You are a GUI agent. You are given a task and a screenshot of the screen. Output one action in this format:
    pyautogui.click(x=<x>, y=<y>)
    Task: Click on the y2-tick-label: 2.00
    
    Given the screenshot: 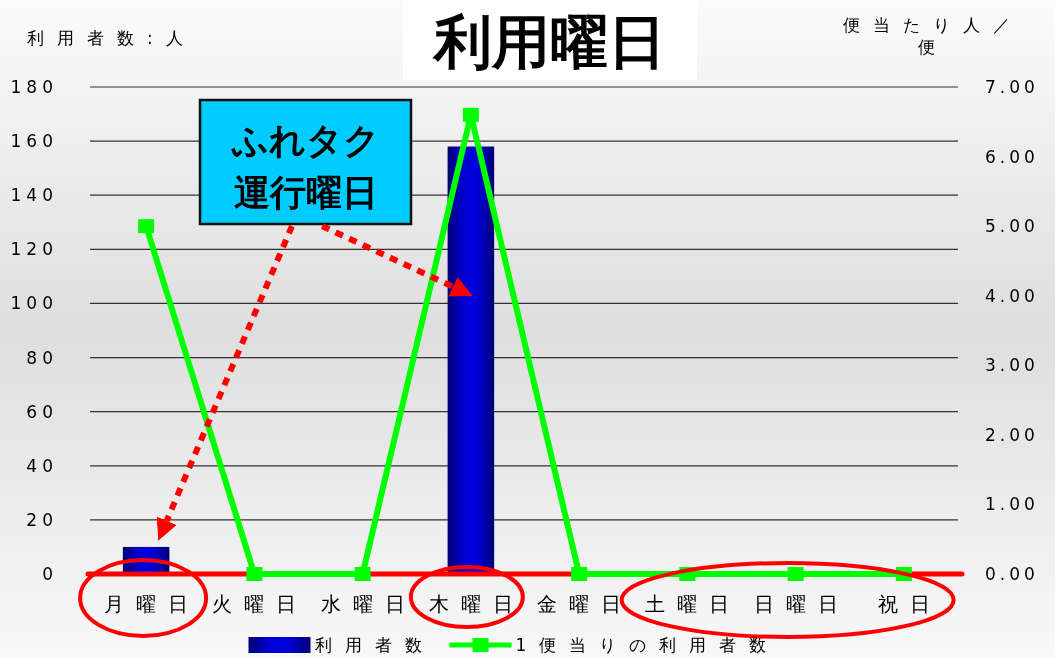 What is the action you would take?
    pyautogui.click(x=1012, y=434)
    